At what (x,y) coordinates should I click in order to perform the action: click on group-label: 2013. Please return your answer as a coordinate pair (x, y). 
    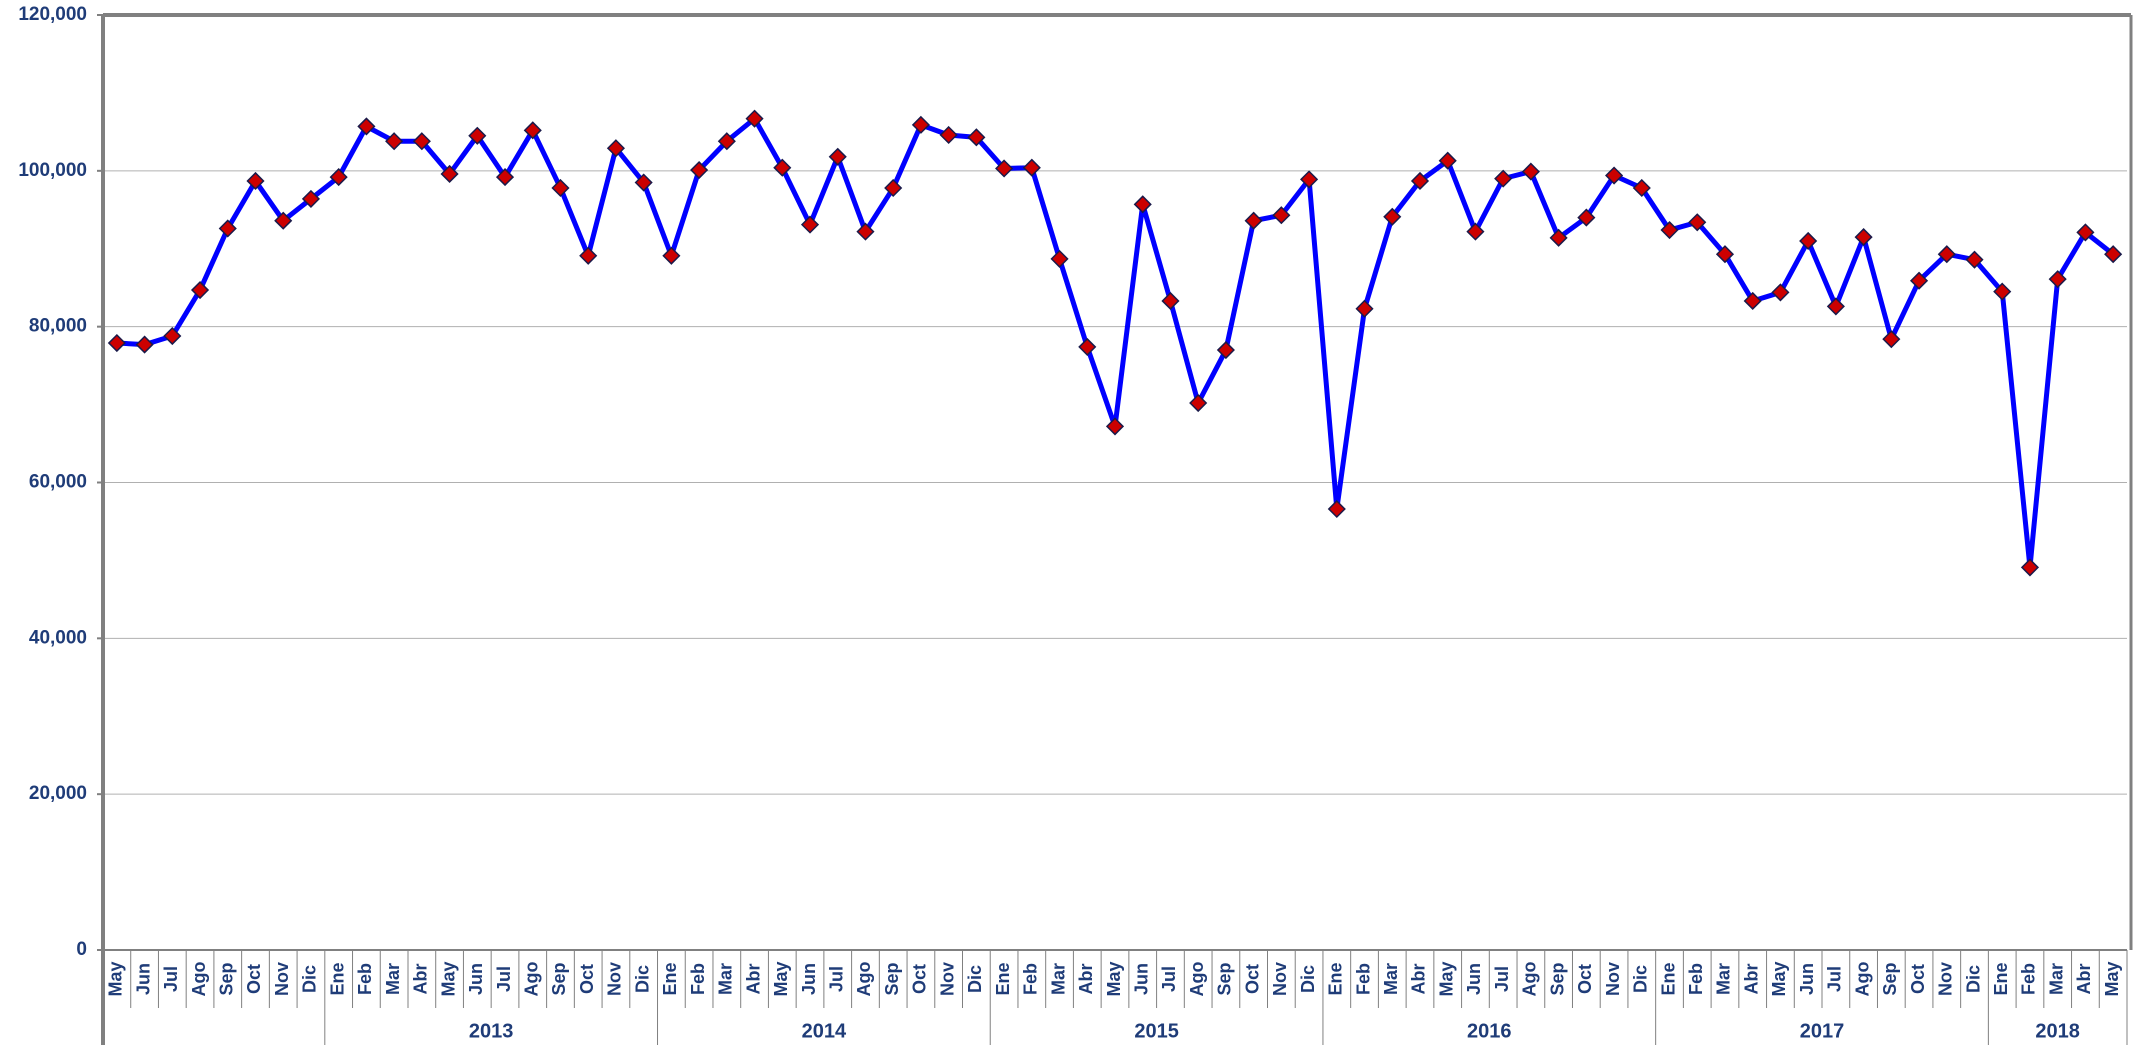
    Looking at the image, I should click on (491, 1031).